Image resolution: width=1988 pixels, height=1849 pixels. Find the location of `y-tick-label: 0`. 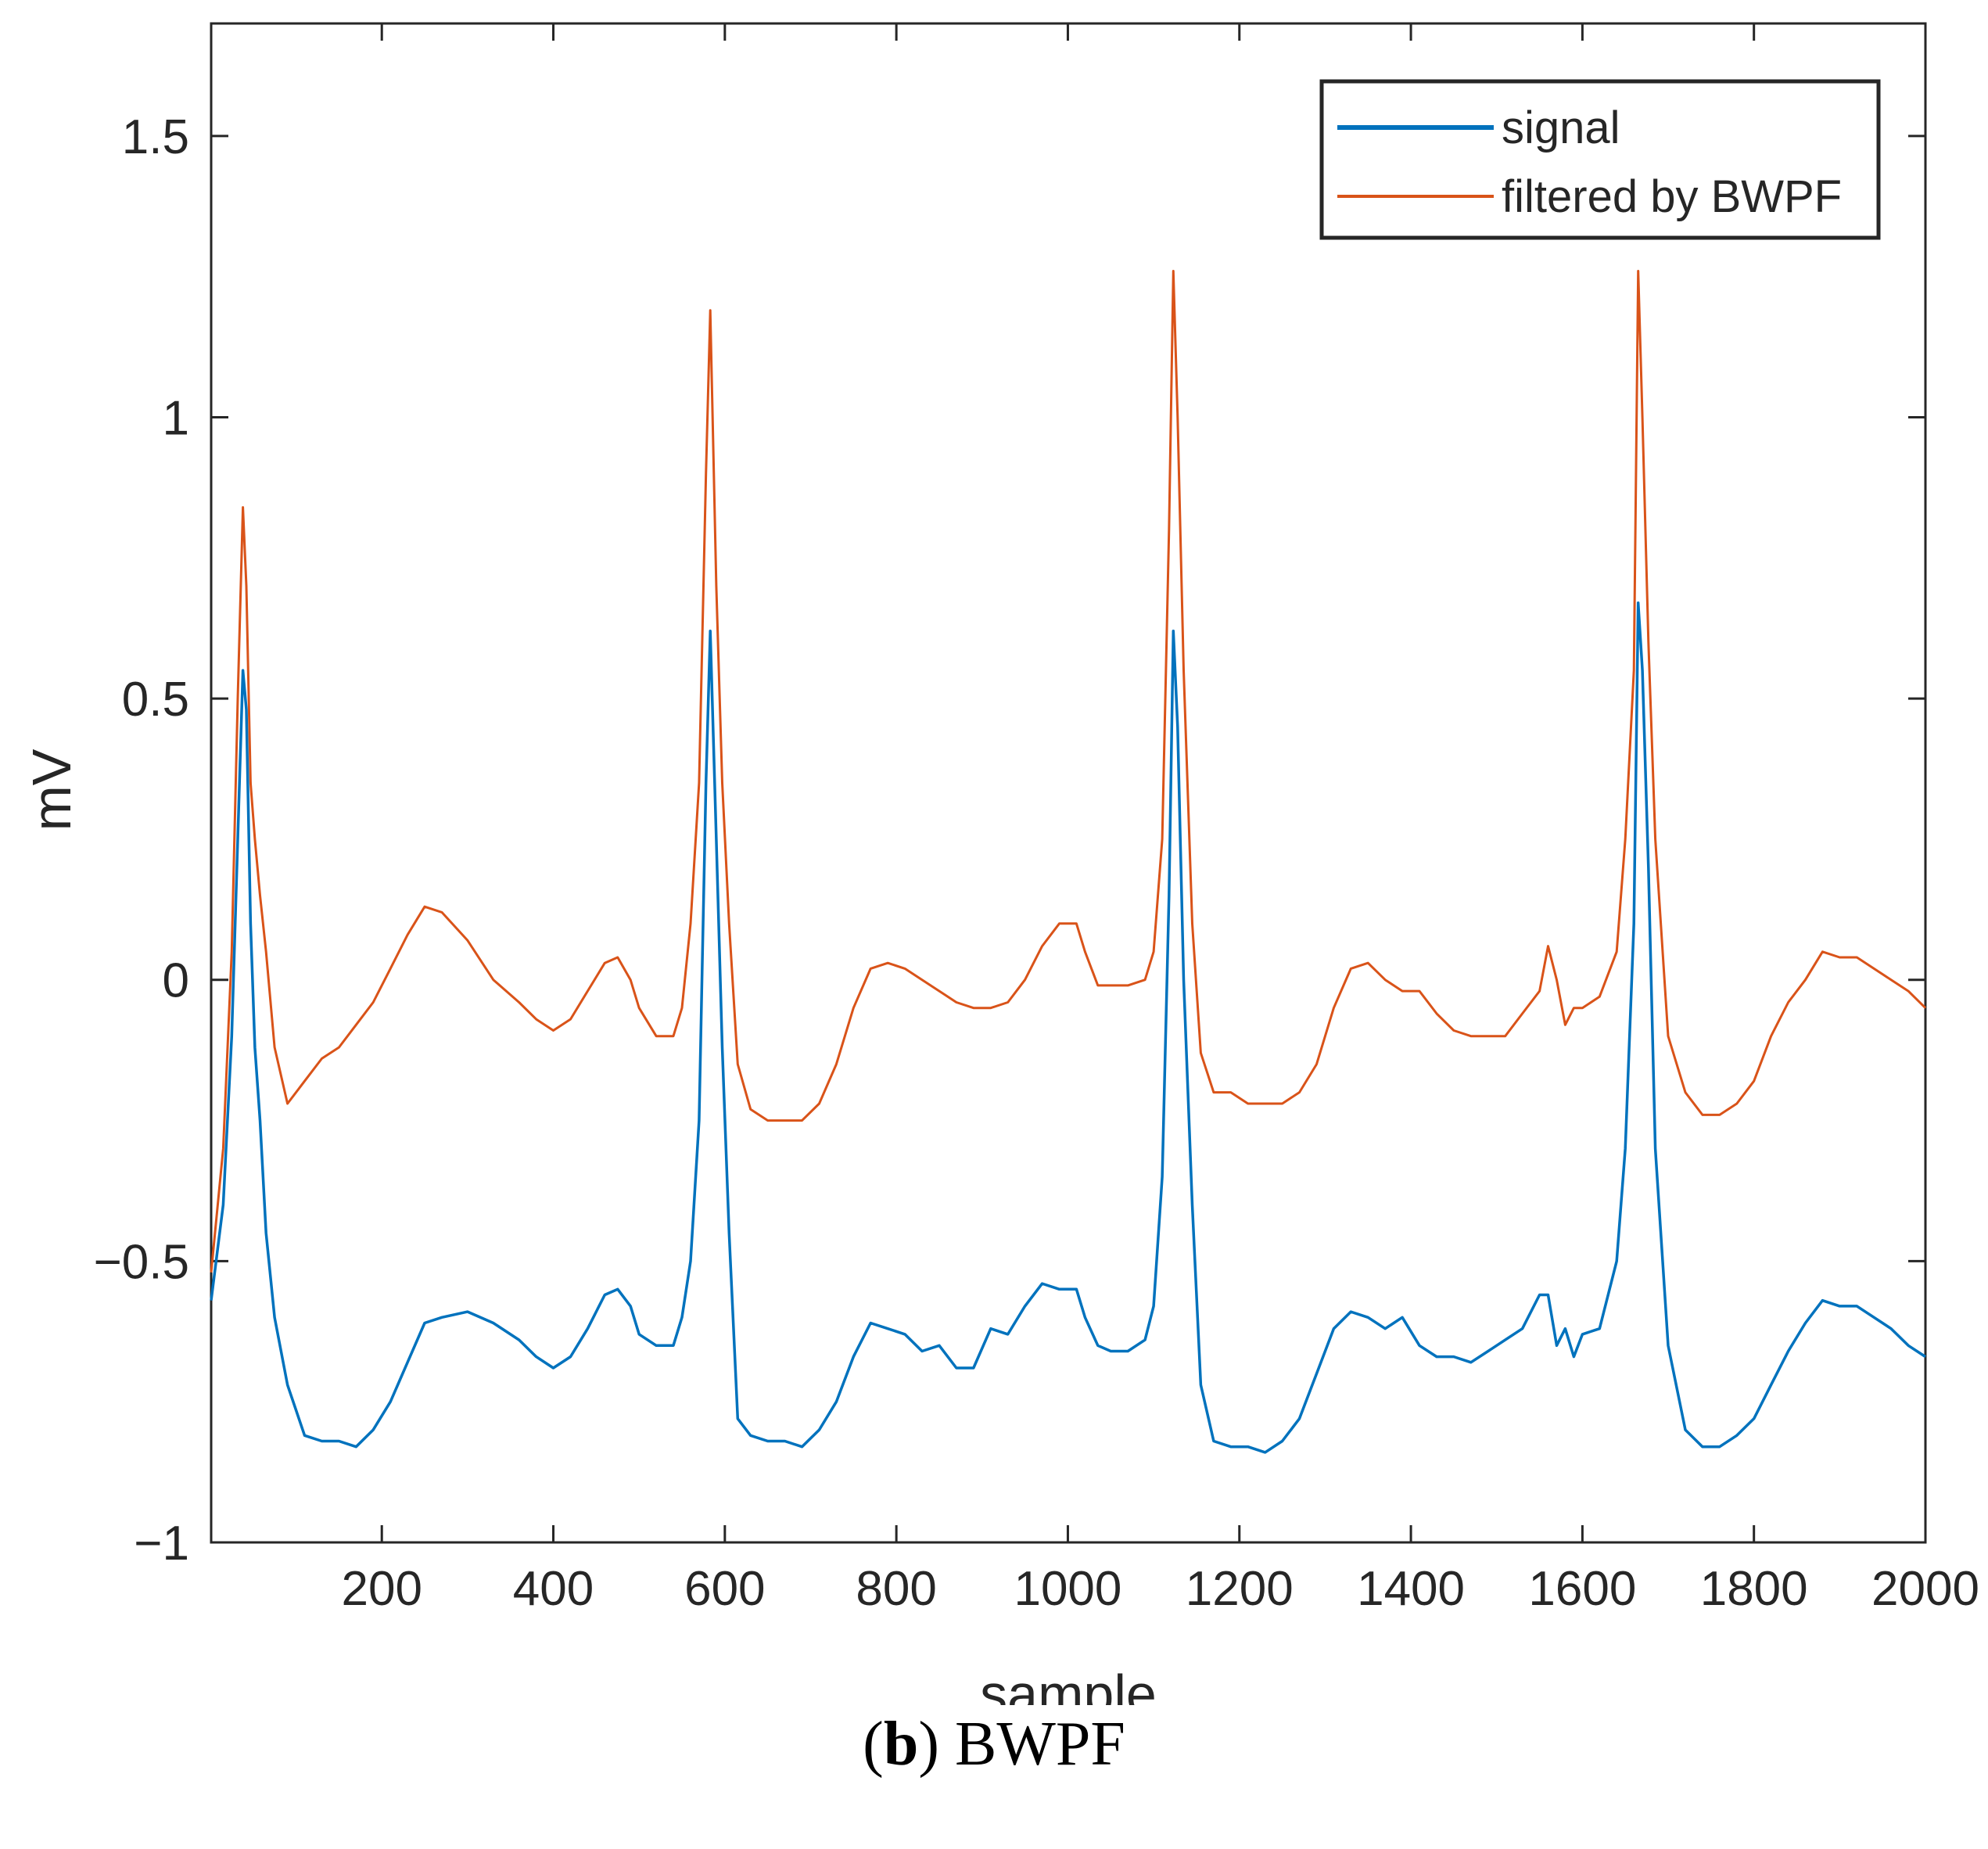

y-tick-label: 0 is located at coordinates (176, 981).